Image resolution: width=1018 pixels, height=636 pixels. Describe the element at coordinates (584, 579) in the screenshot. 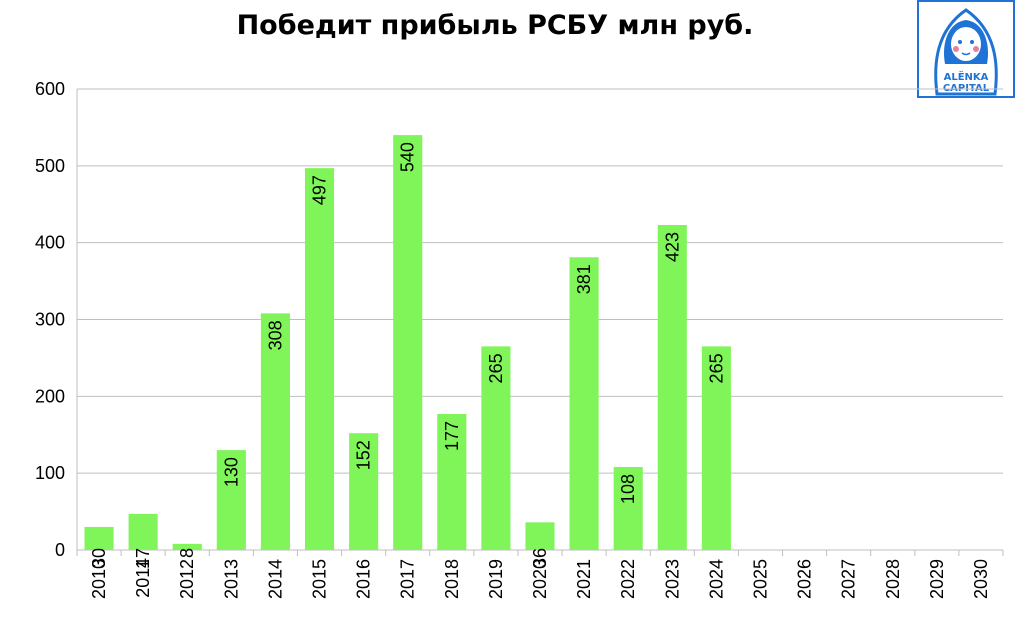

I see `x-tick-label: 2021` at that location.